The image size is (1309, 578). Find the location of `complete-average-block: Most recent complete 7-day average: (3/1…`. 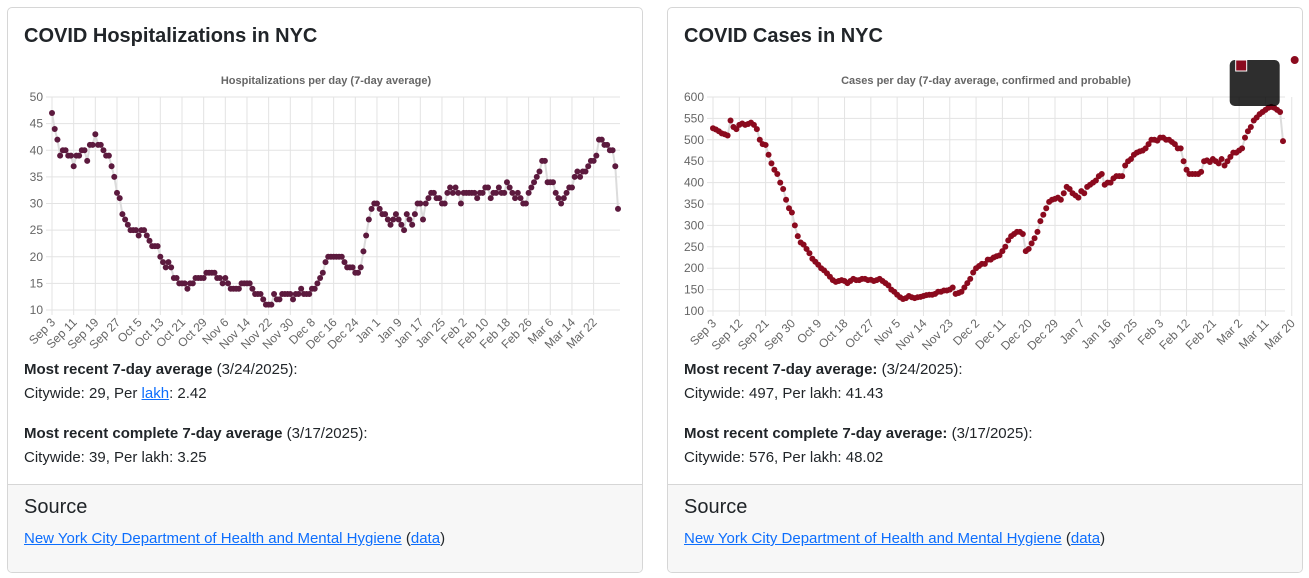

complete-average-block: Most recent complete 7-day average: (3/1… is located at coordinates (858, 446).